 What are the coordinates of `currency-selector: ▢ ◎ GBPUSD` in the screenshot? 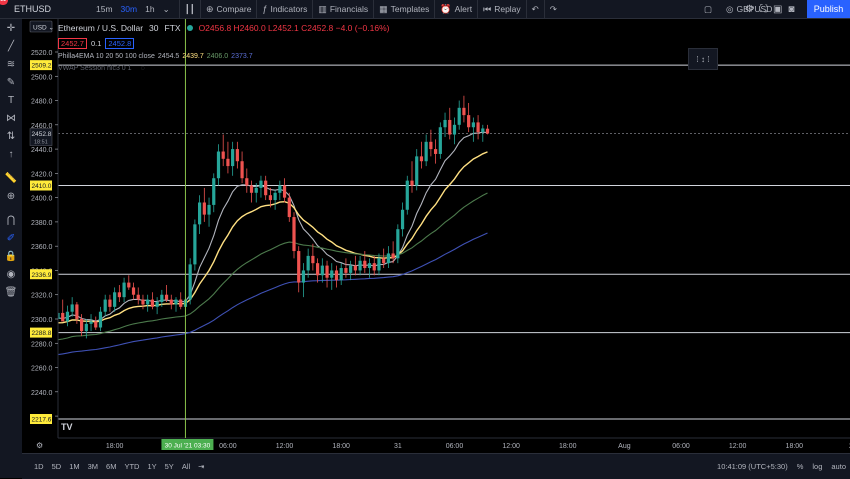 It's located at (738, 9).